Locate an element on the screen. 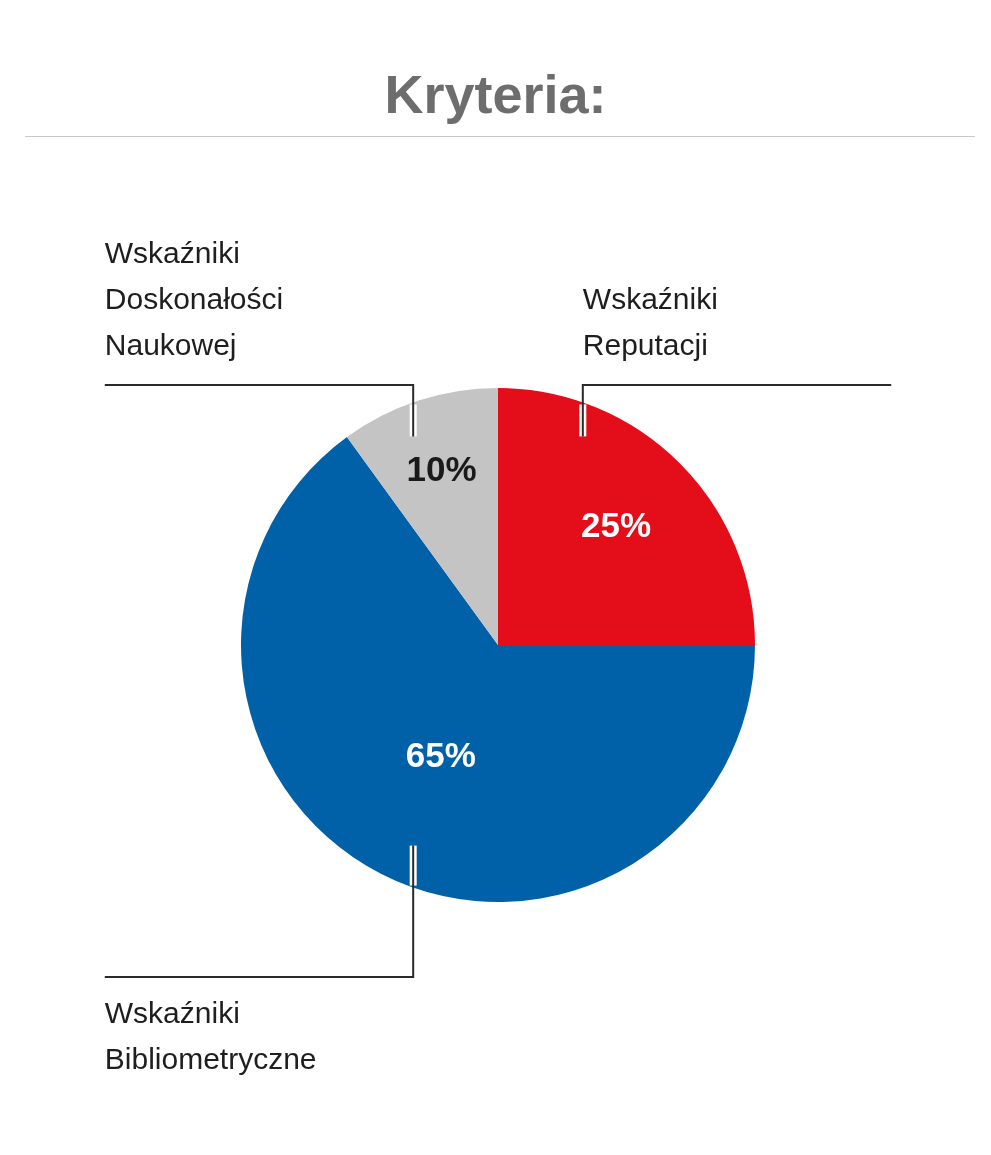  data-label: 10% is located at coordinates (441, 469).